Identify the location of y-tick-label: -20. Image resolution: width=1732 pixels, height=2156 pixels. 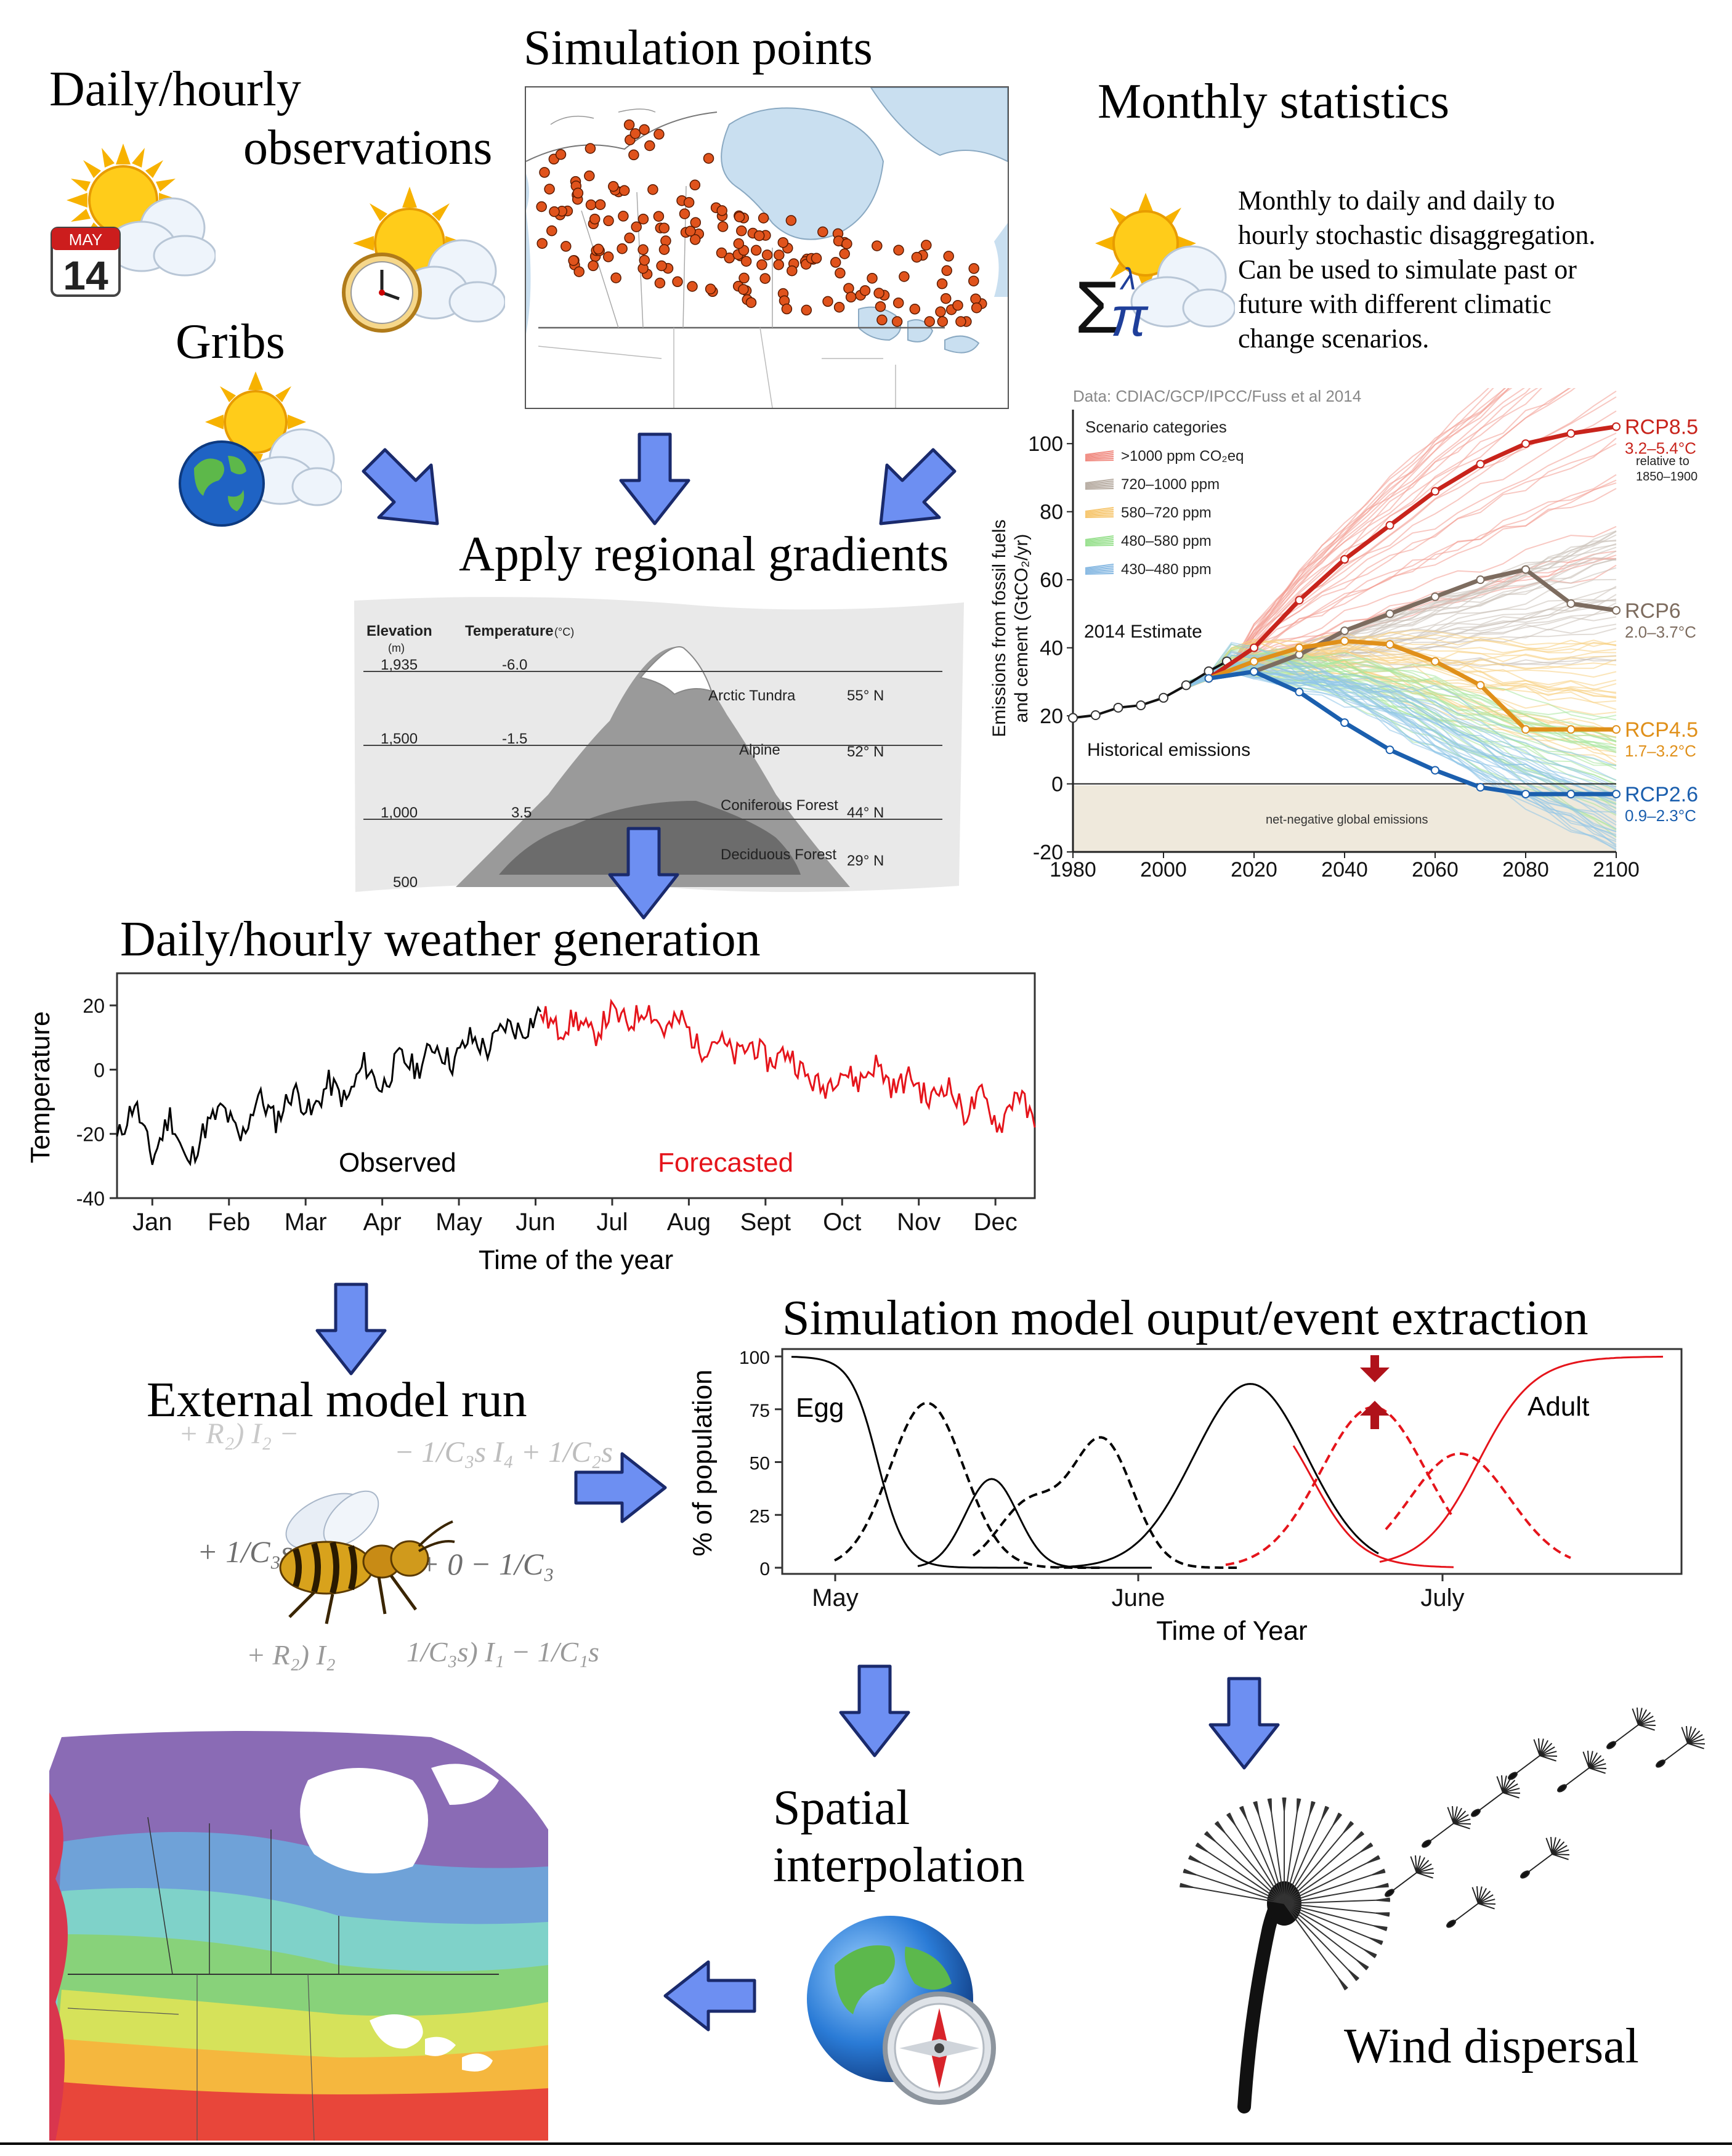
(90, 1135).